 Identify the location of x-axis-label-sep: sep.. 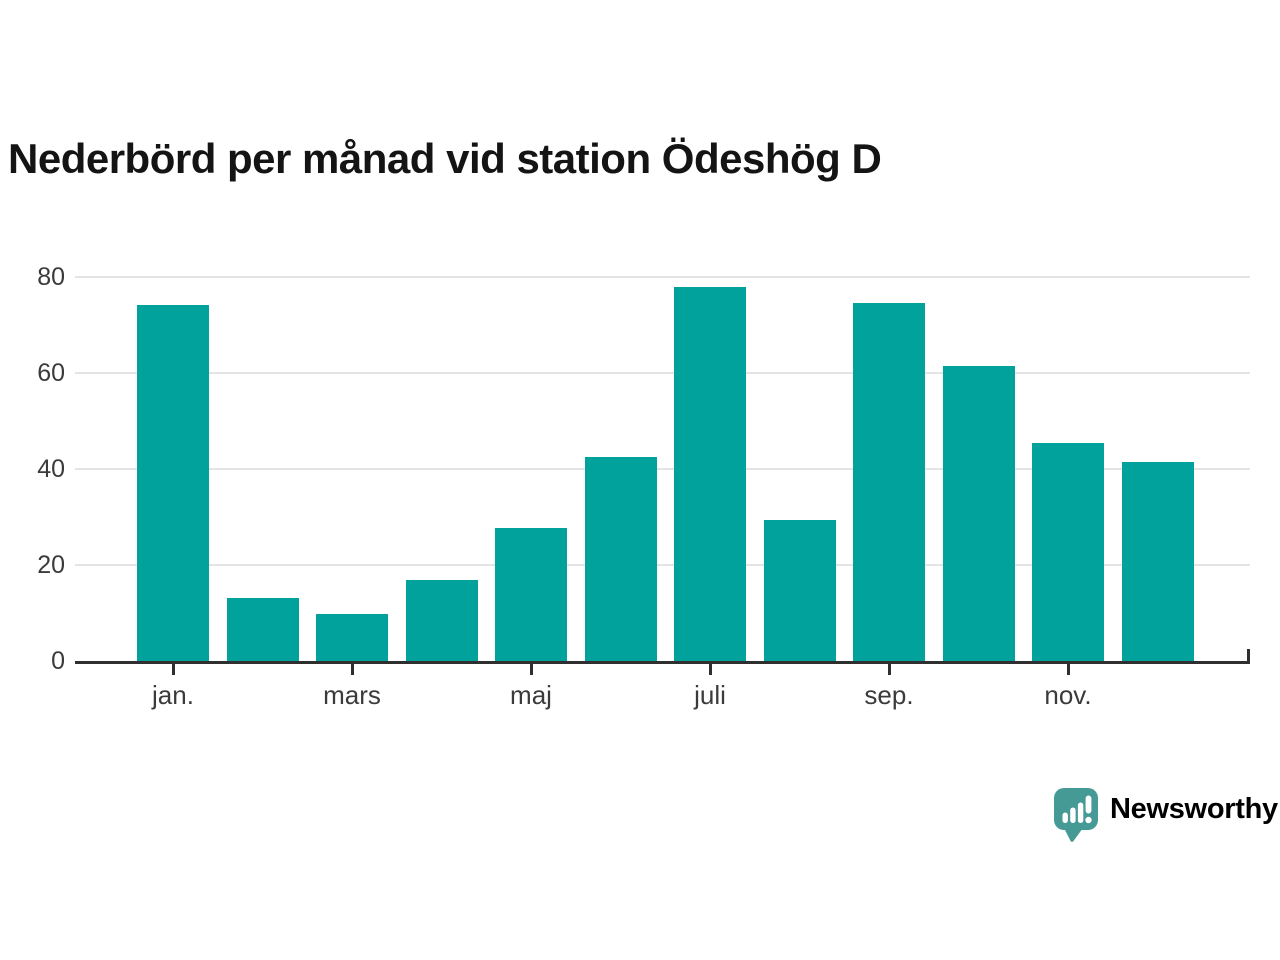
(889, 695).